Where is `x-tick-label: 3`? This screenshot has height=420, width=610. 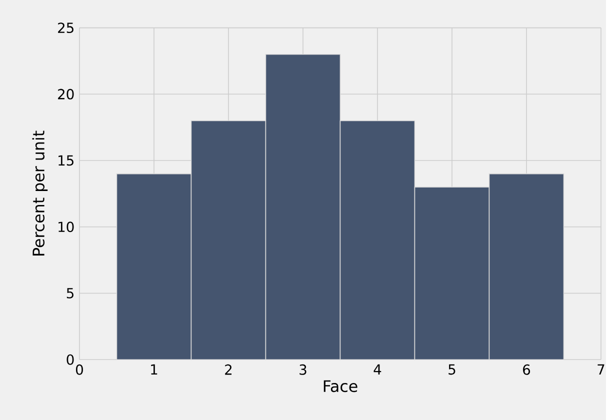 x-tick-label: 3 is located at coordinates (303, 369).